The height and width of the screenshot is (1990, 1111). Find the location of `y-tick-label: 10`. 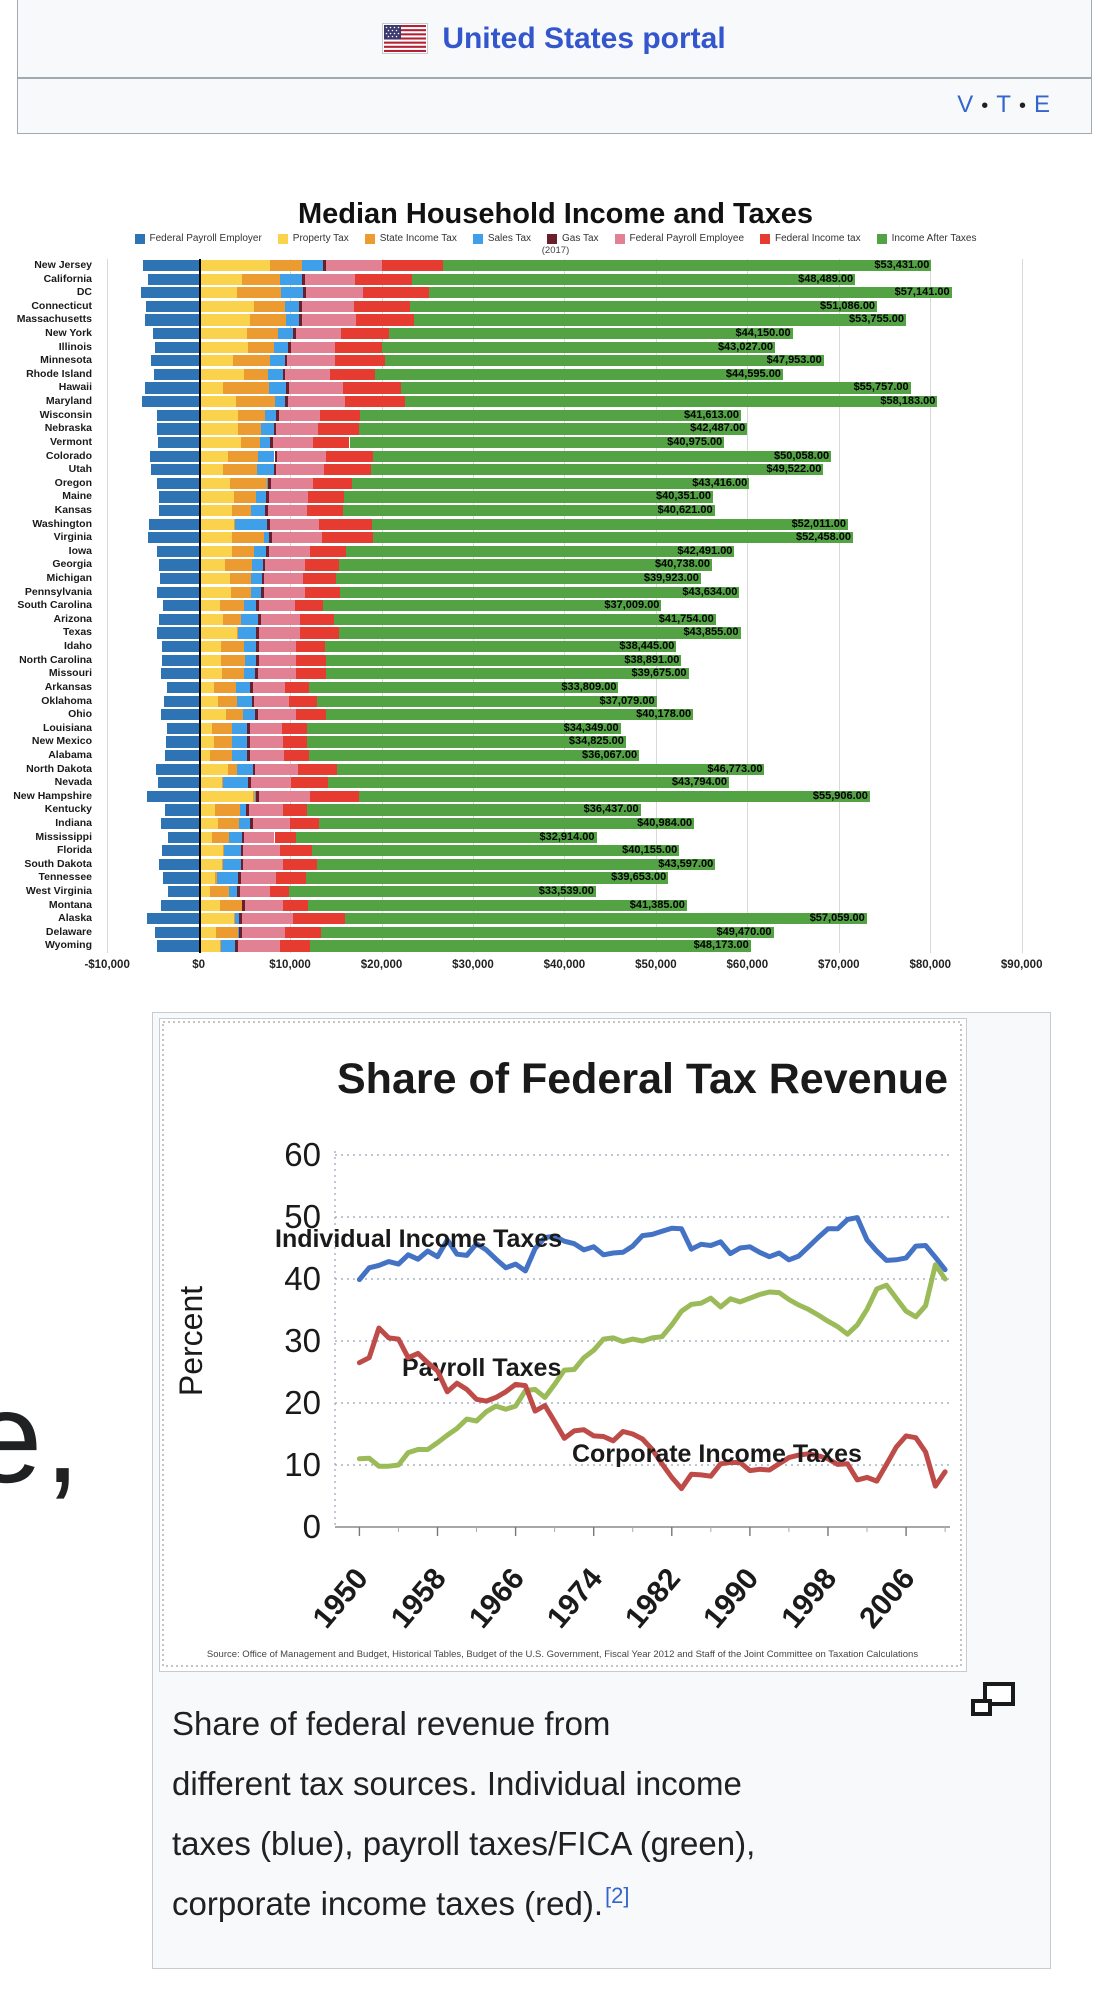

y-tick-label: 10 is located at coordinates (302, 1464).